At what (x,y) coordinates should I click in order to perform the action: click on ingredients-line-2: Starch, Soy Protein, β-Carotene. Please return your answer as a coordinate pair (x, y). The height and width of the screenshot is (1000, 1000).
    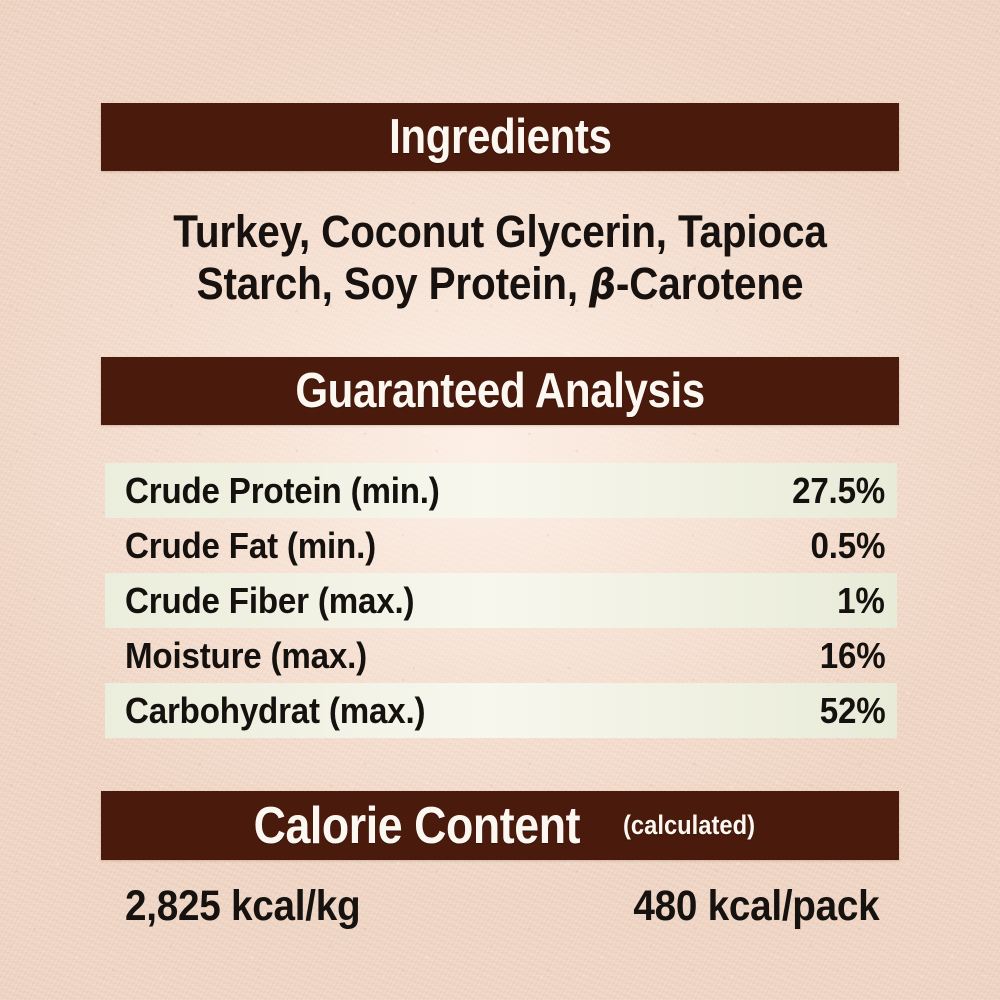
    Looking at the image, I should click on (500, 284).